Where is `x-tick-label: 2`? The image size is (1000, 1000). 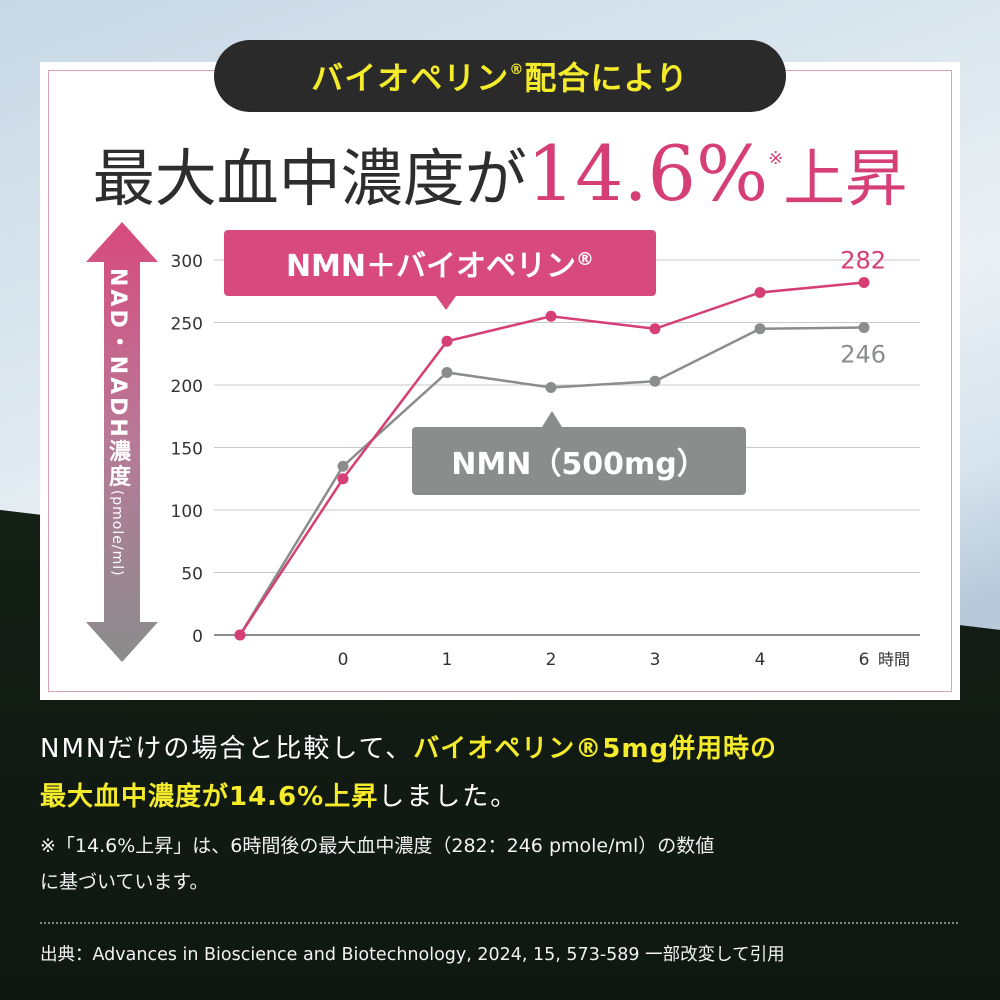 x-tick-label: 2 is located at coordinates (551, 660).